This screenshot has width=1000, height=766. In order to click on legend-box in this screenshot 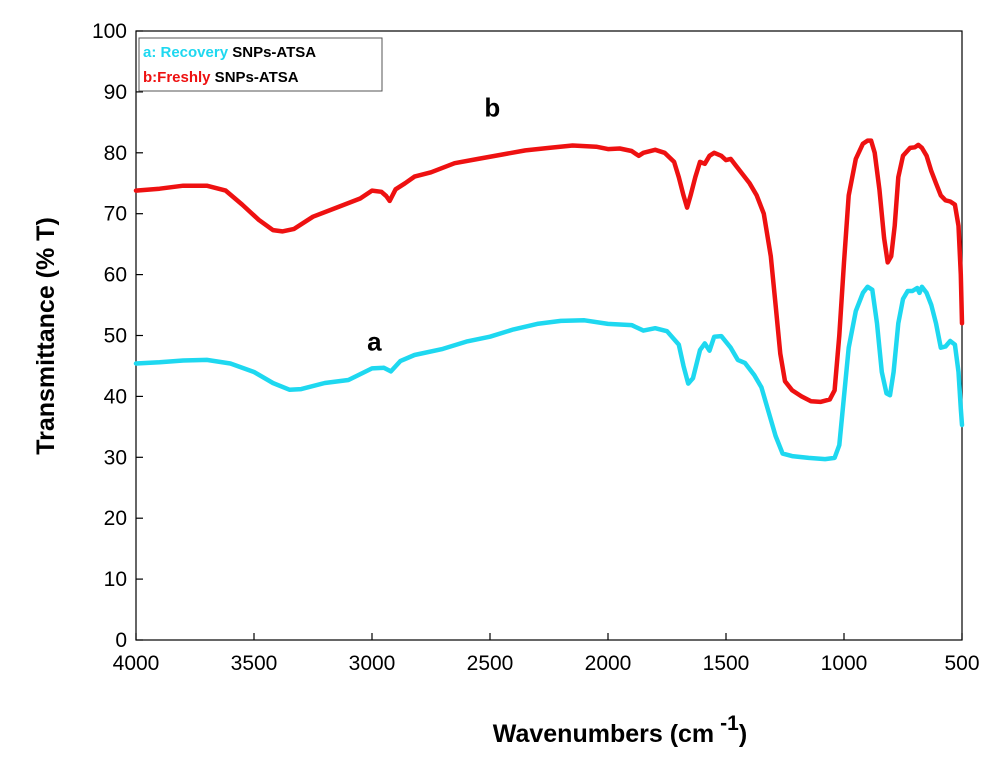, I will do `click(260, 64)`.